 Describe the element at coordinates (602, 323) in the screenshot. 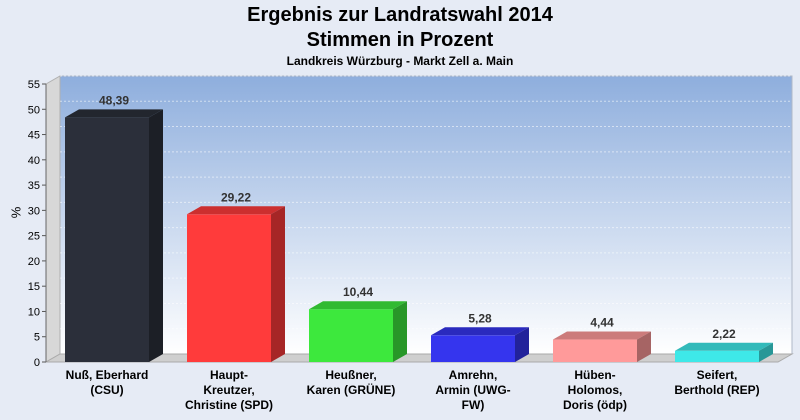

I see `bar-value-label: 4,44` at that location.